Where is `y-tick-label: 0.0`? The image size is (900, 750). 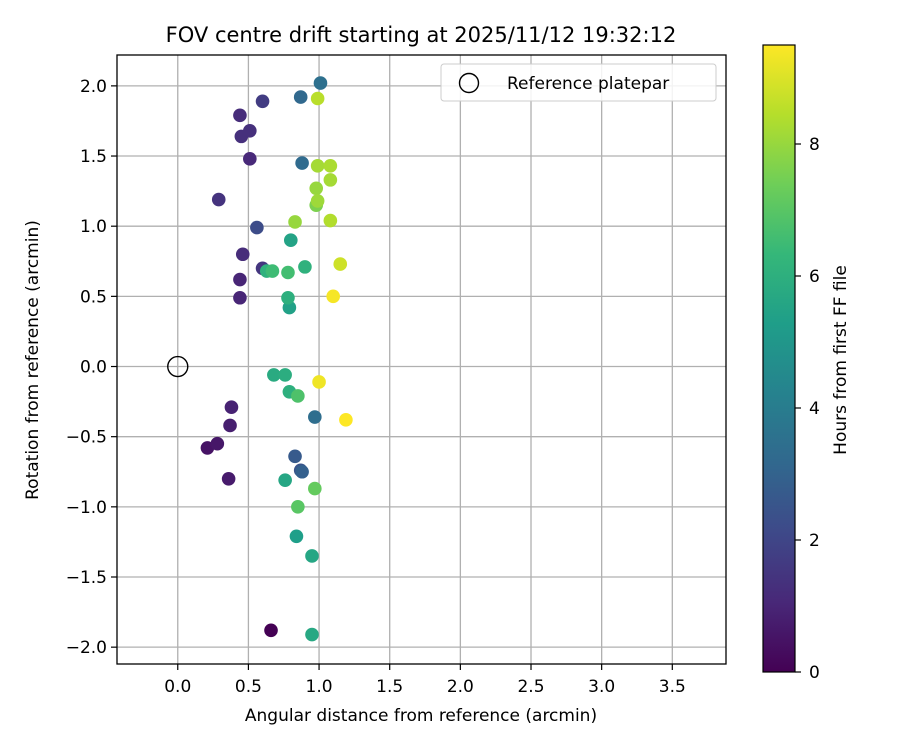
y-tick-label: 0.0 is located at coordinates (93, 368).